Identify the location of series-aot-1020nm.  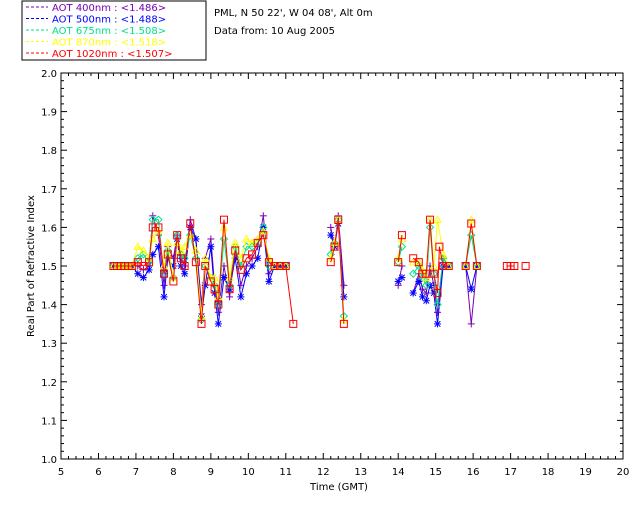
(319, 271).